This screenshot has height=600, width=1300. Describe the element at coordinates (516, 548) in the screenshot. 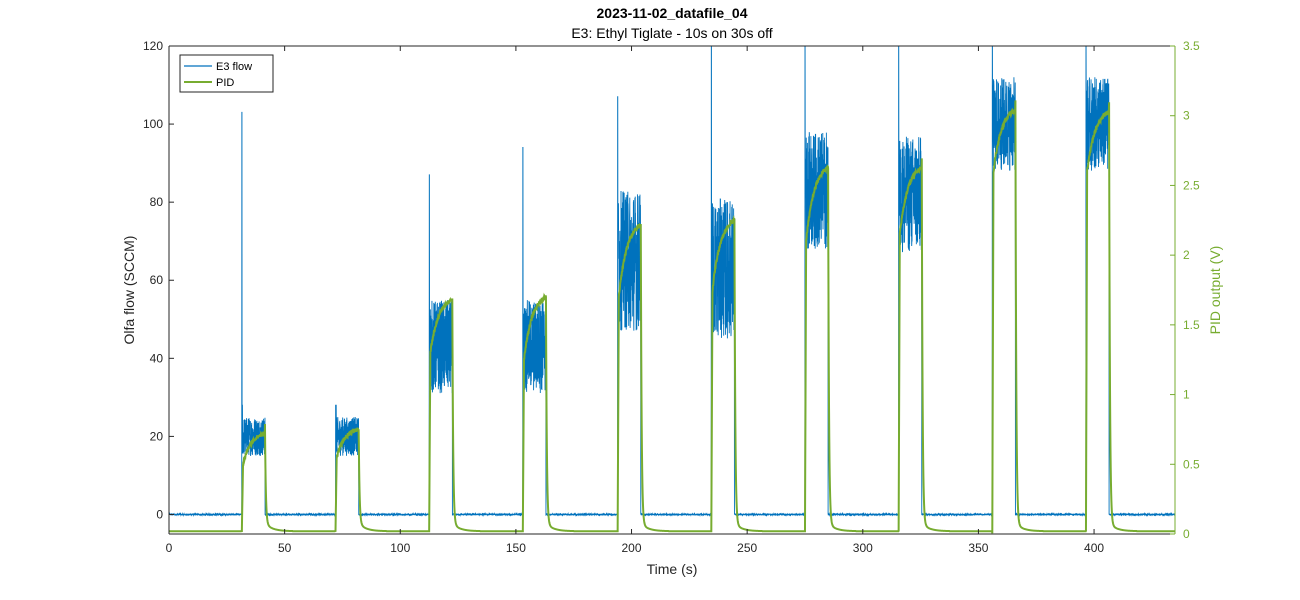

I see `x-tick-label: 150` at that location.